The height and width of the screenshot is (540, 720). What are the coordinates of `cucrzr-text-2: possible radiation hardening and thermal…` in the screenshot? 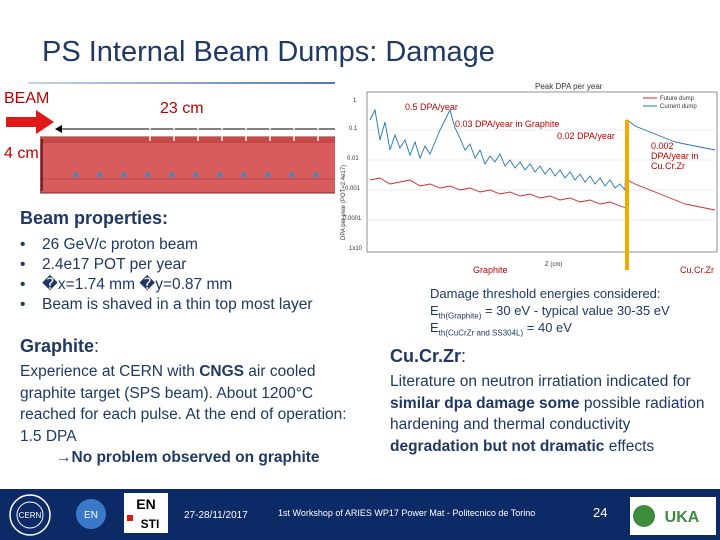 It's located at (547, 414).